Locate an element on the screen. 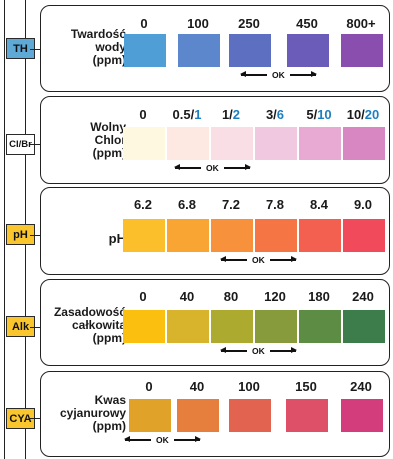  ok-range-cyanuric-acid: OK is located at coordinates (162, 440).